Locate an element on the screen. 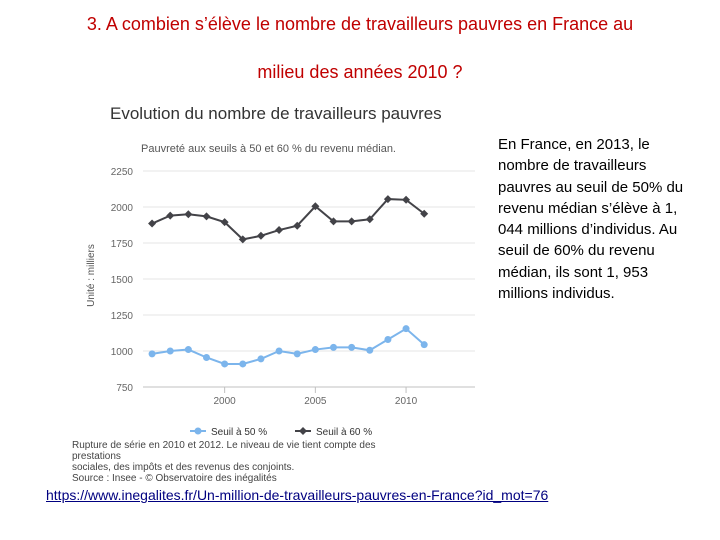  legend-label: Seuil à 50 % is located at coordinates (239, 432).